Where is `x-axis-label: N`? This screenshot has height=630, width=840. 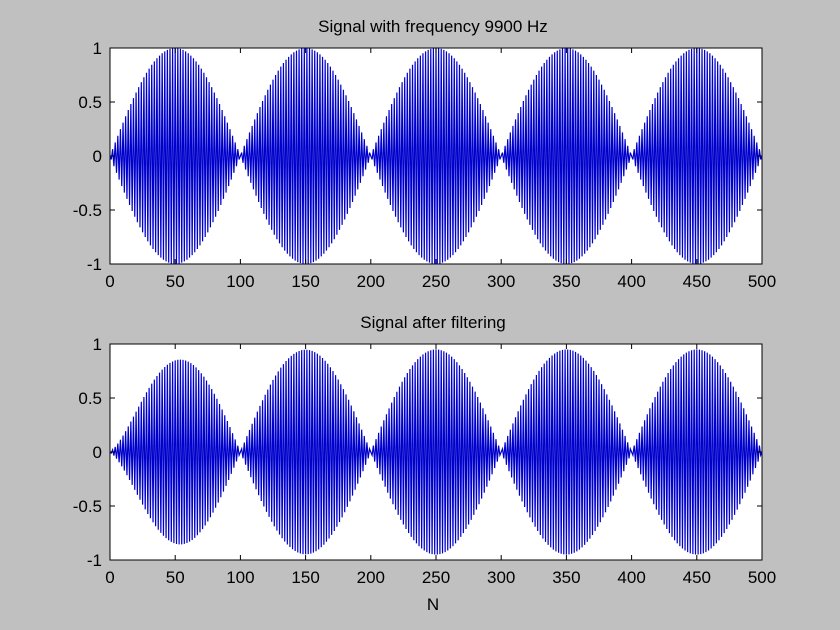 x-axis-label: N is located at coordinates (433, 604).